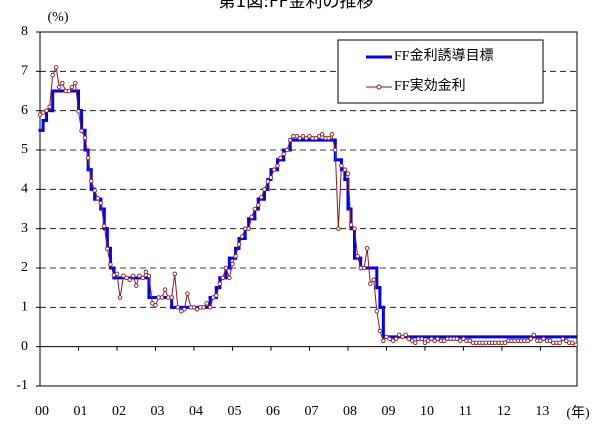  Describe the element at coordinates (273, 411) in the screenshot. I see `x-tick-label: 06` at that location.